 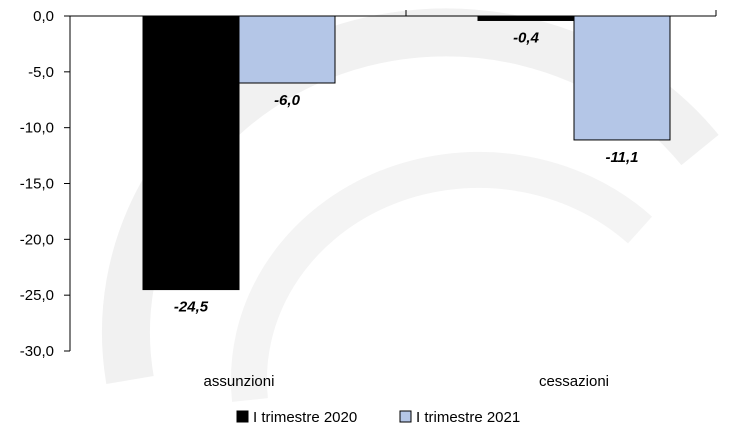 What do you see at coordinates (37, 184) in the screenshot?
I see `y-tick-label: -15,0` at bounding box center [37, 184].